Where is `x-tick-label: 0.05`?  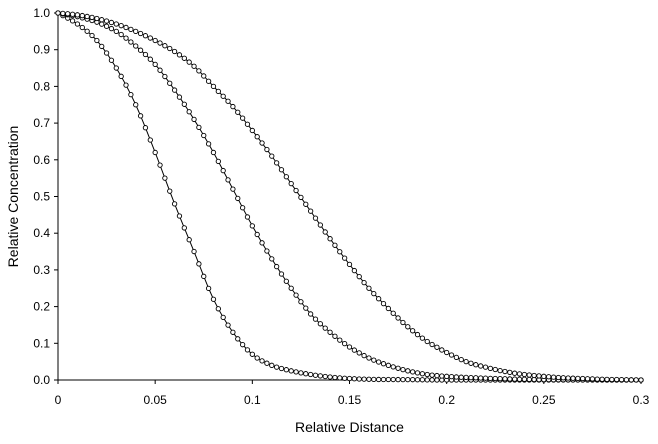
x-tick-label: 0.05 is located at coordinates (155, 400).